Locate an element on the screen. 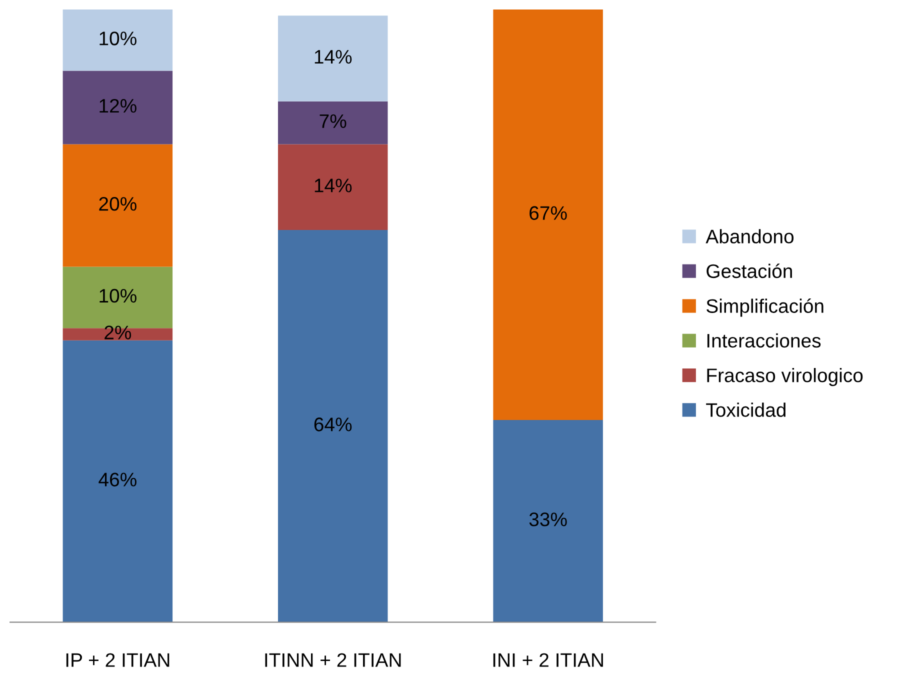  data-label: 33% is located at coordinates (548, 519).